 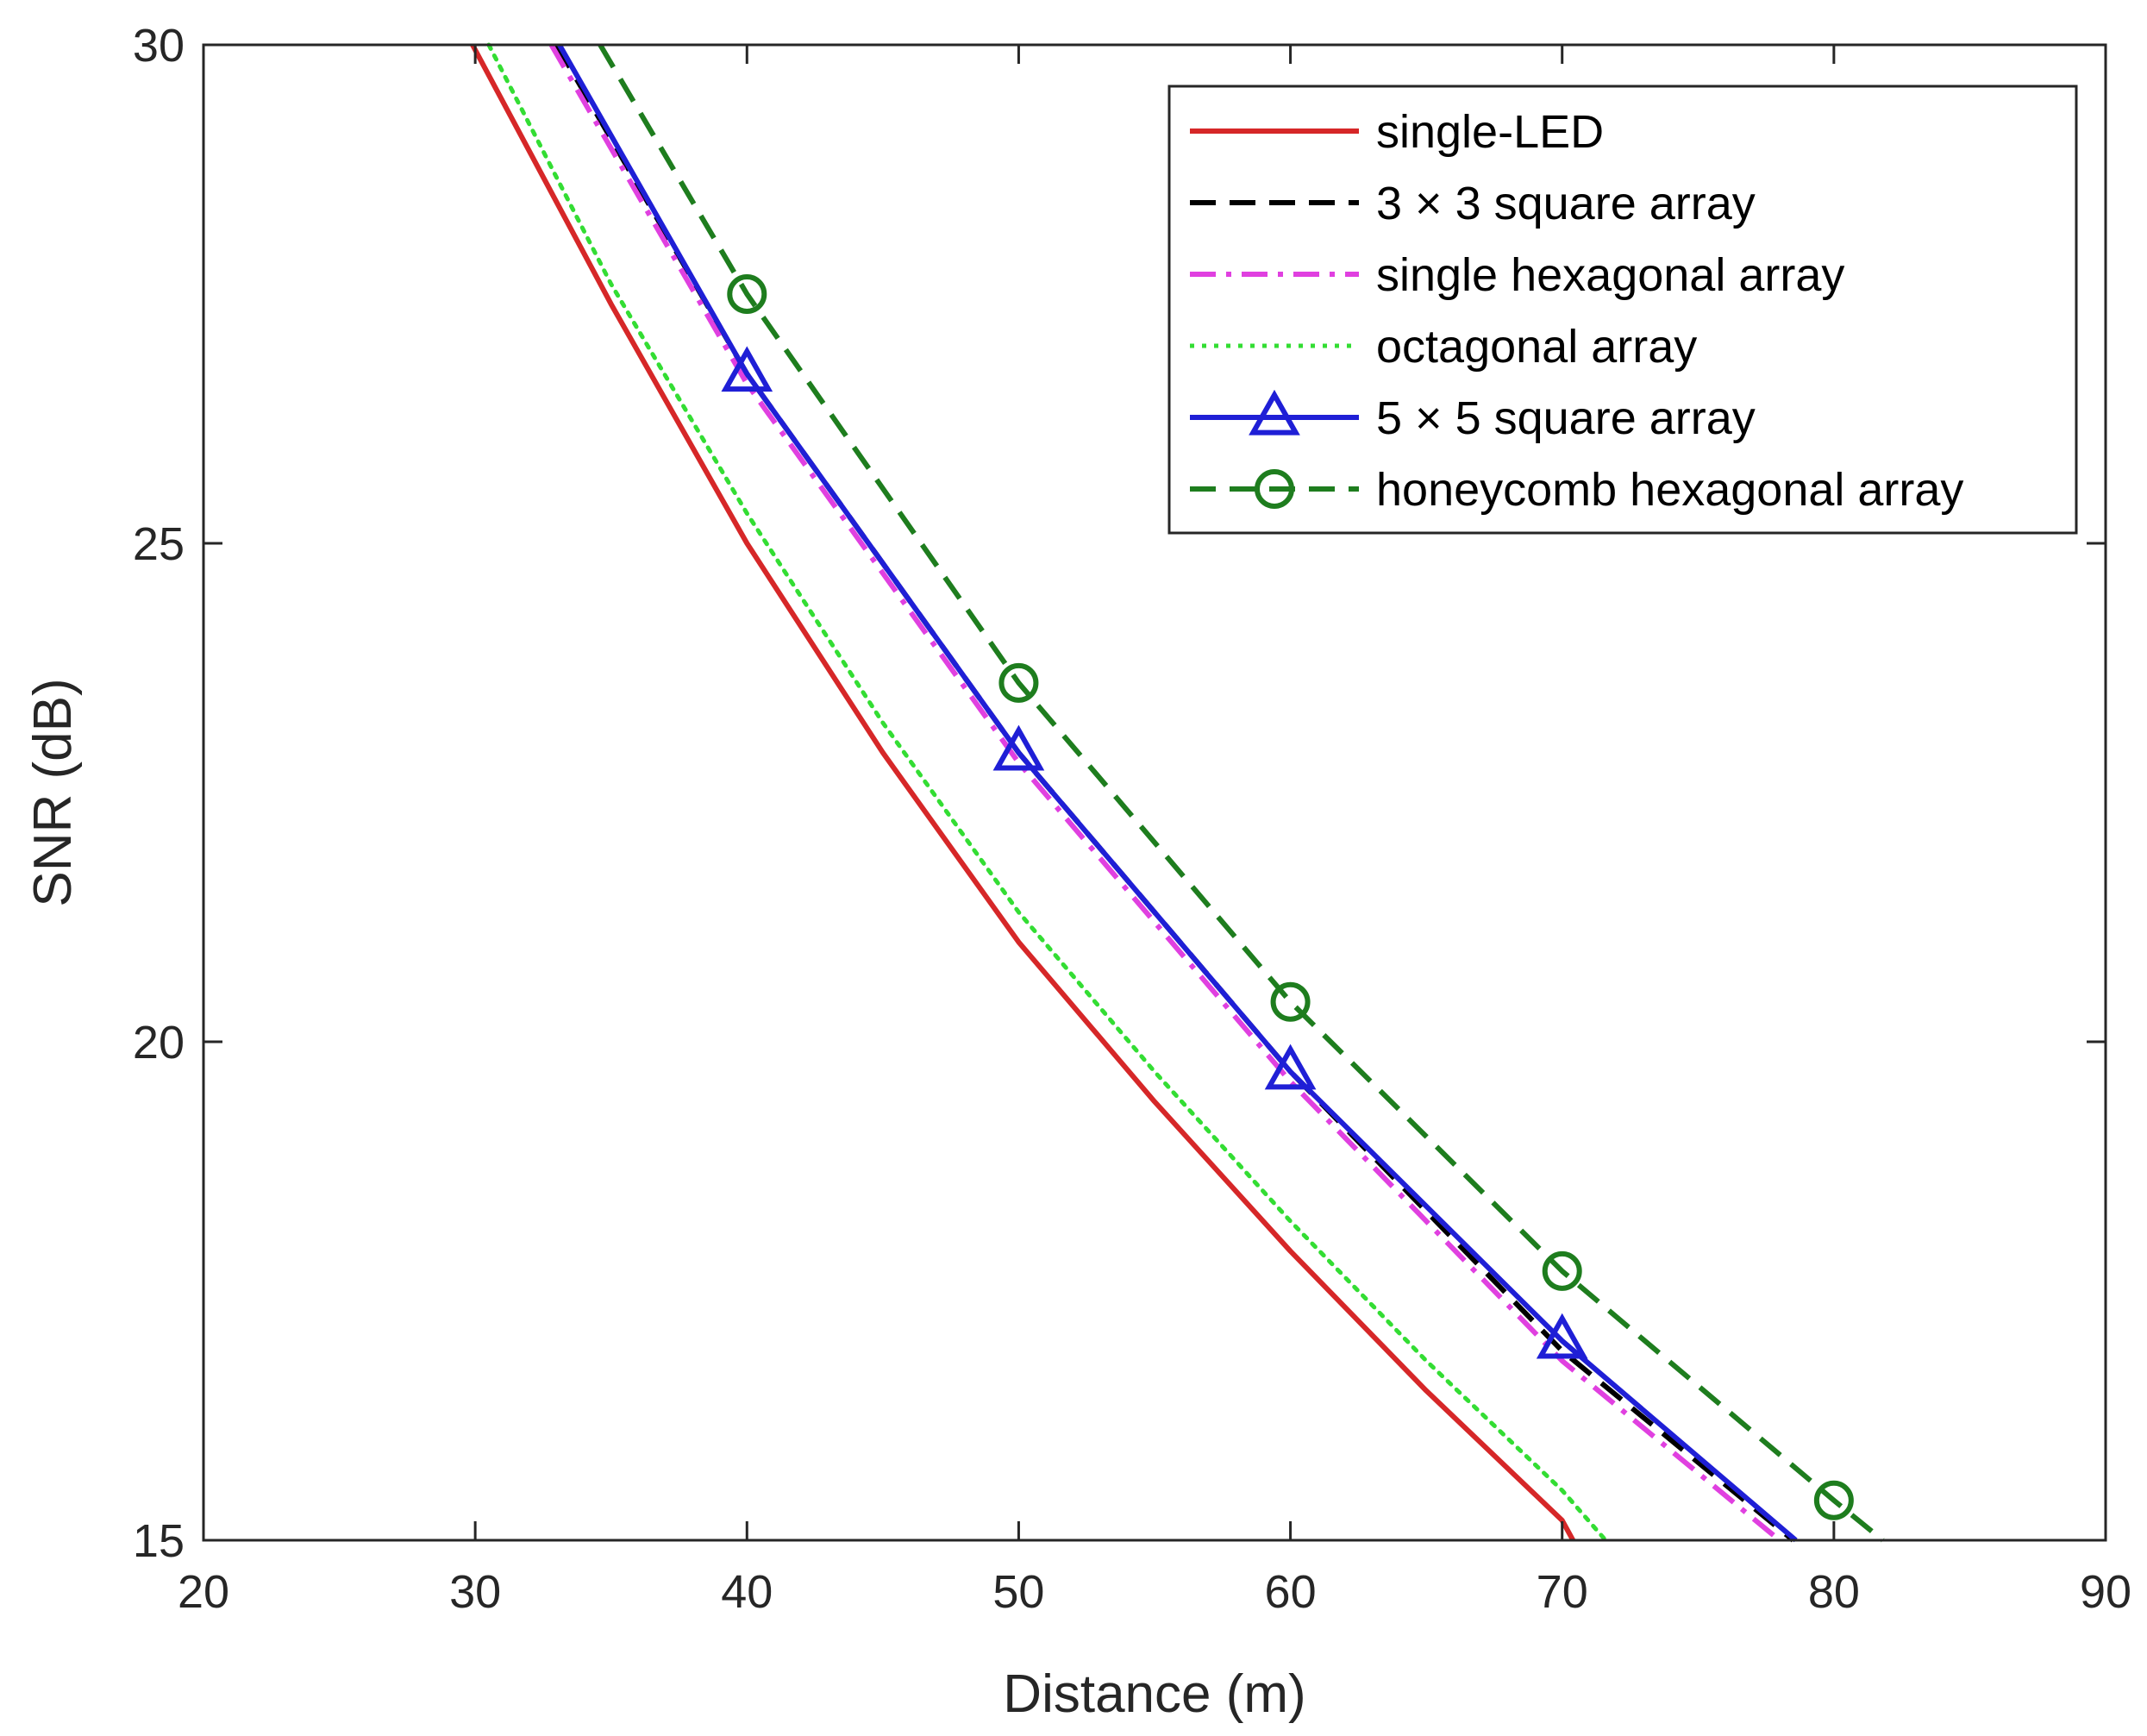 What do you see at coordinates (159, 544) in the screenshot?
I see `y-tick-label: 25` at bounding box center [159, 544].